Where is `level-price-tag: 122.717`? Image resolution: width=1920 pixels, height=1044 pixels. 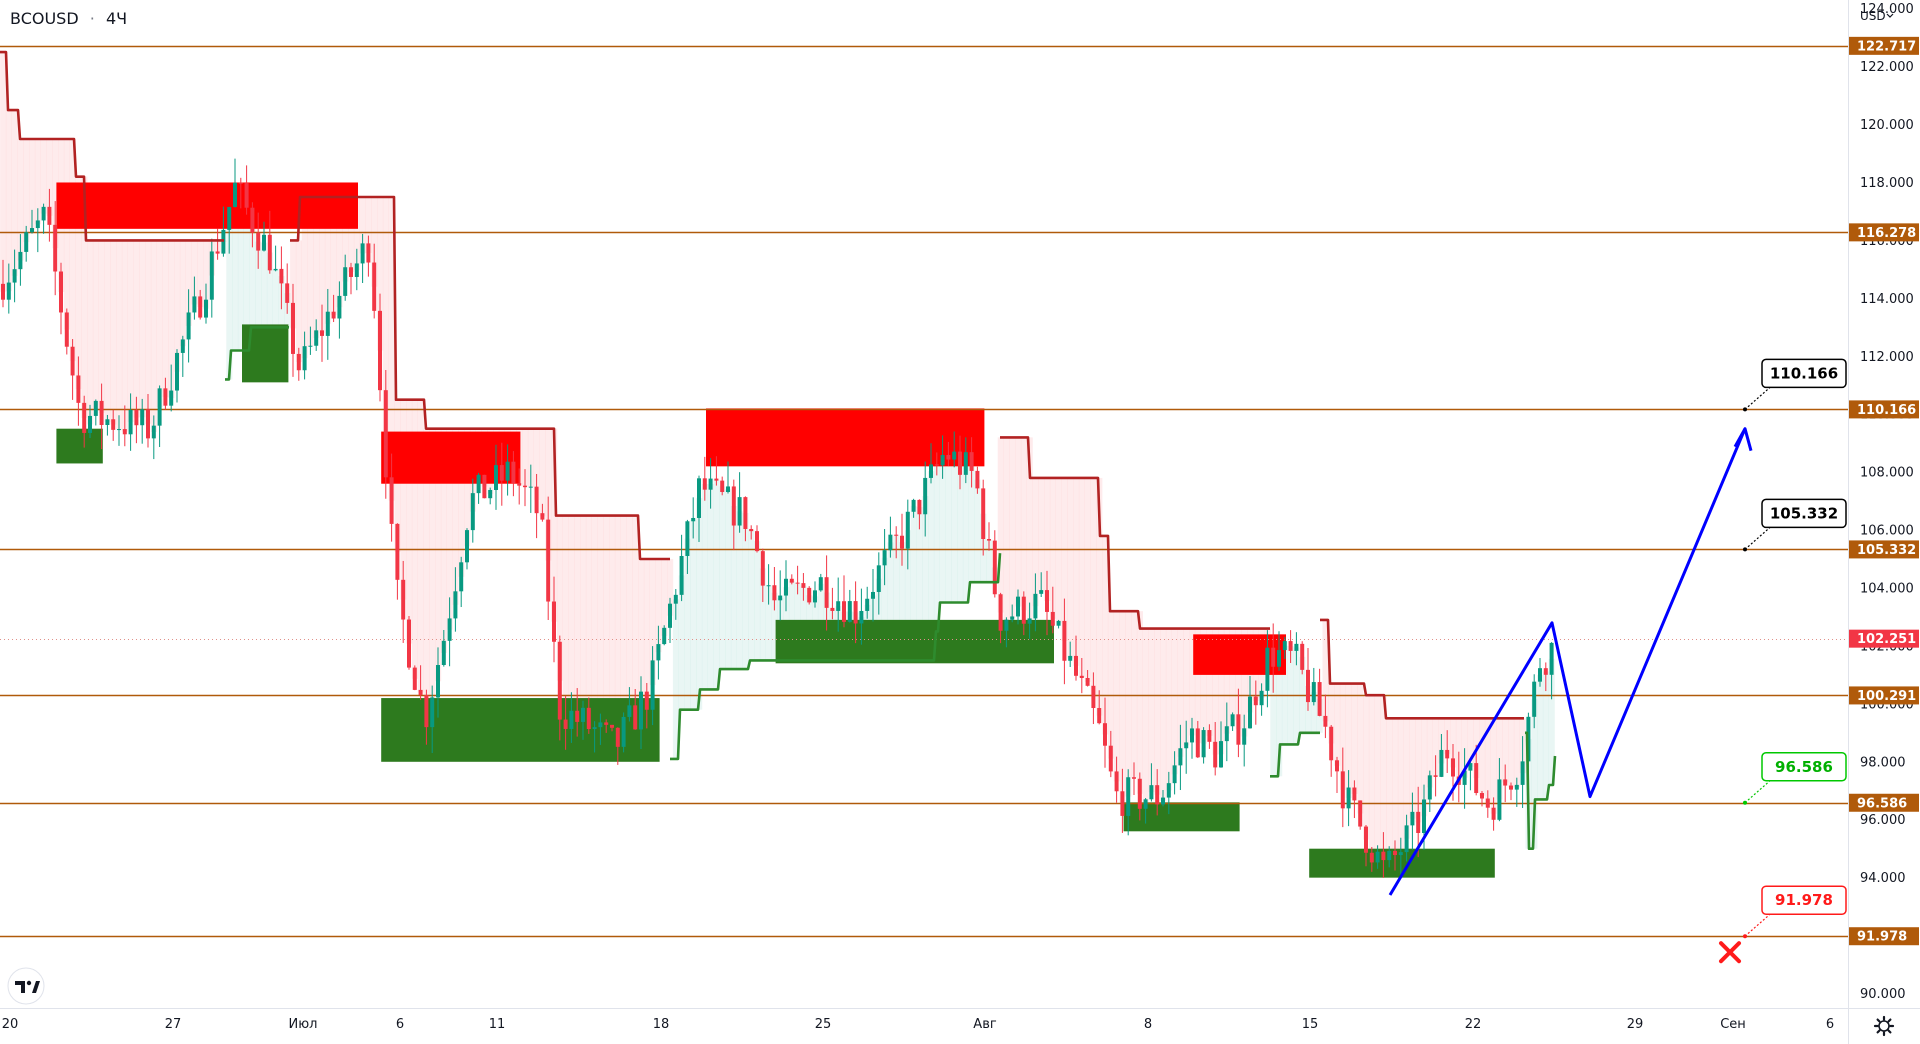 level-price-tag: 122.717 is located at coordinates (1886, 46).